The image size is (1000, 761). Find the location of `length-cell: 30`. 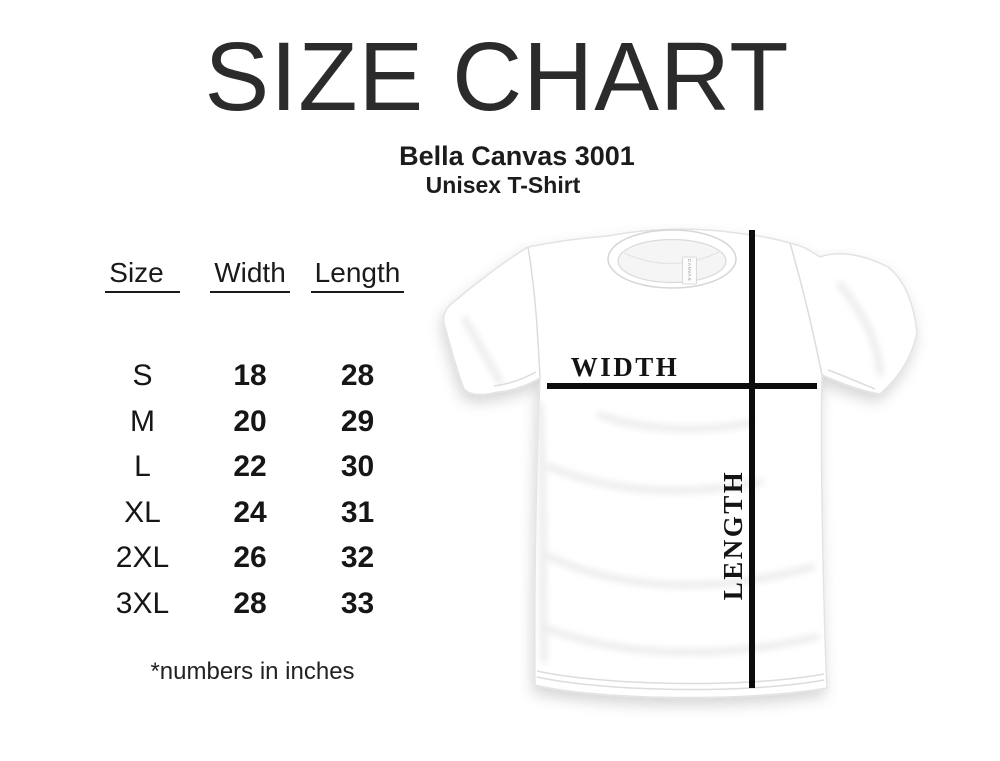

length-cell: 30 is located at coordinates (357, 466).